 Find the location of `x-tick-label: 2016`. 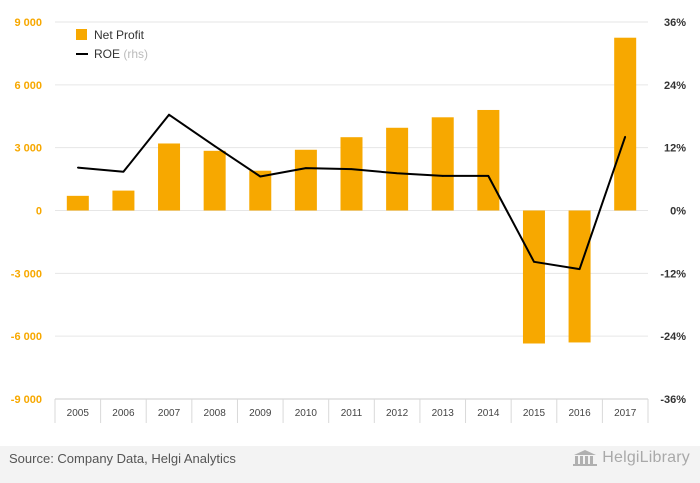

x-tick-label: 2016 is located at coordinates (579, 413).